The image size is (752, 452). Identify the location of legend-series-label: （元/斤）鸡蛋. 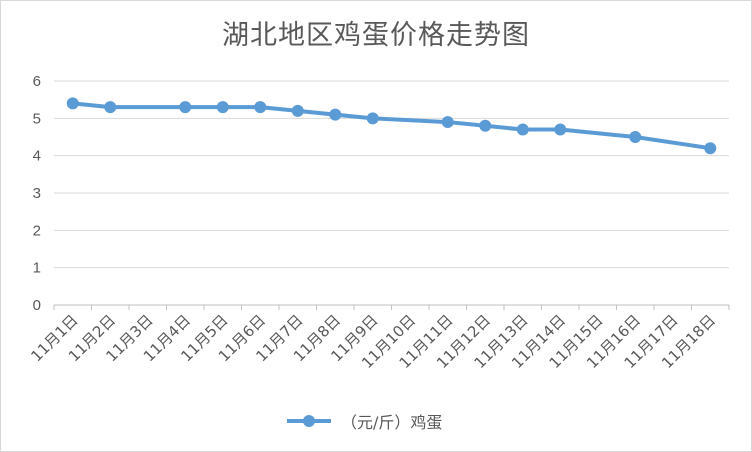
(392, 422).